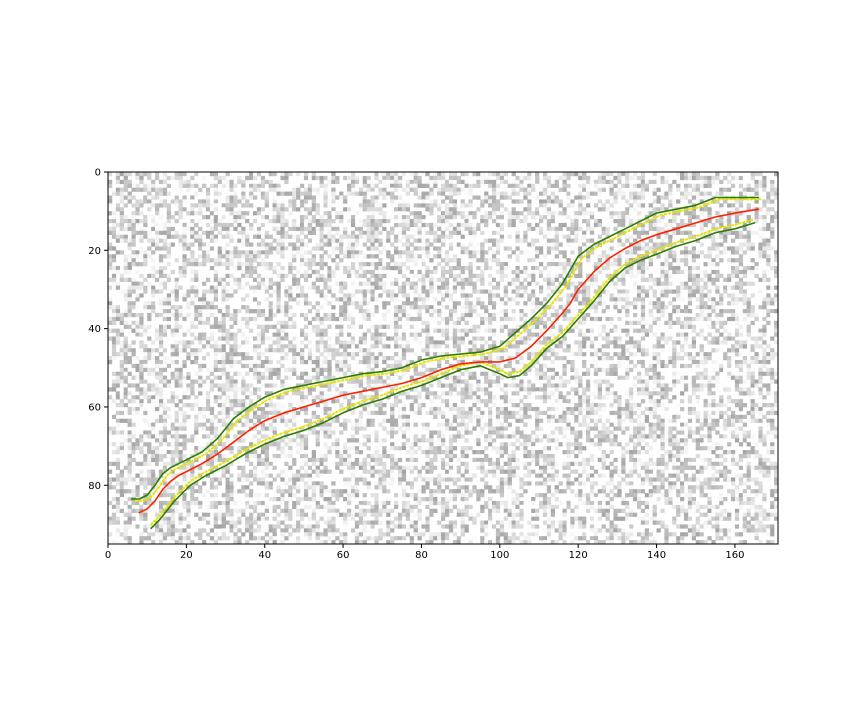  What do you see at coordinates (734, 555) in the screenshot?
I see `x-tick-label: 160` at bounding box center [734, 555].